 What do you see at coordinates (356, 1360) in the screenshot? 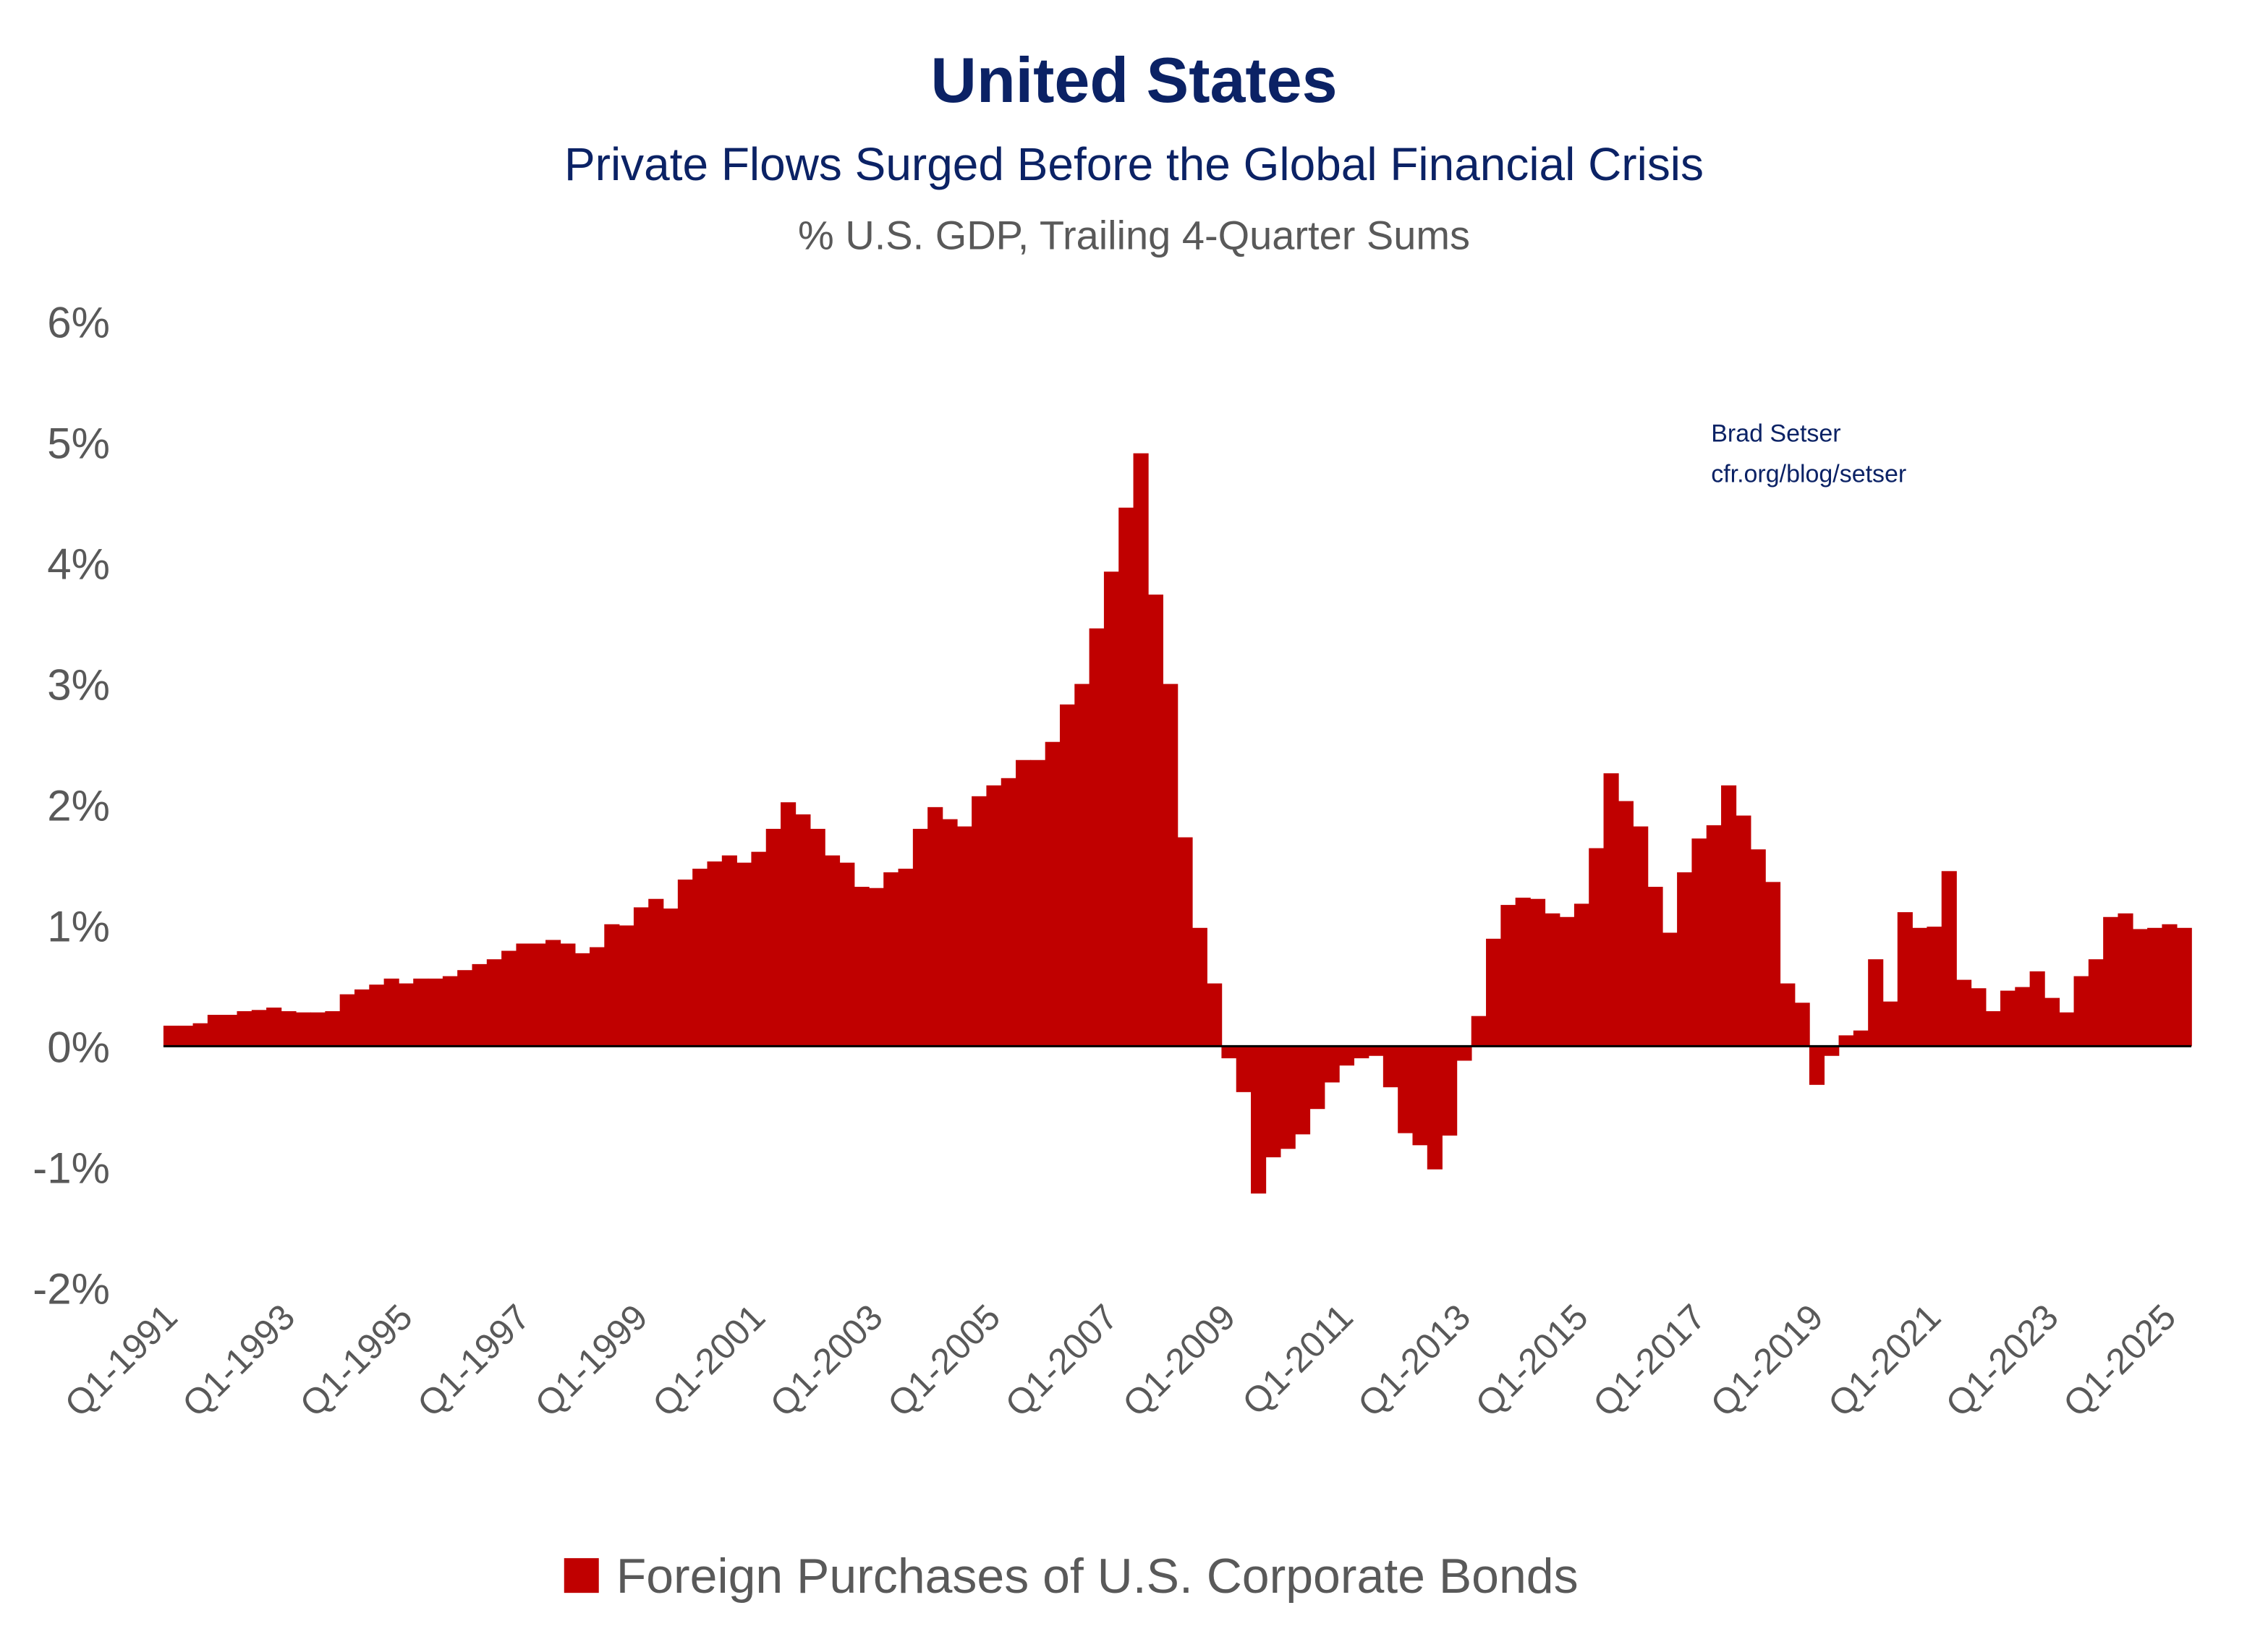
I see `x-tick-label: Q1-1995` at bounding box center [356, 1360].